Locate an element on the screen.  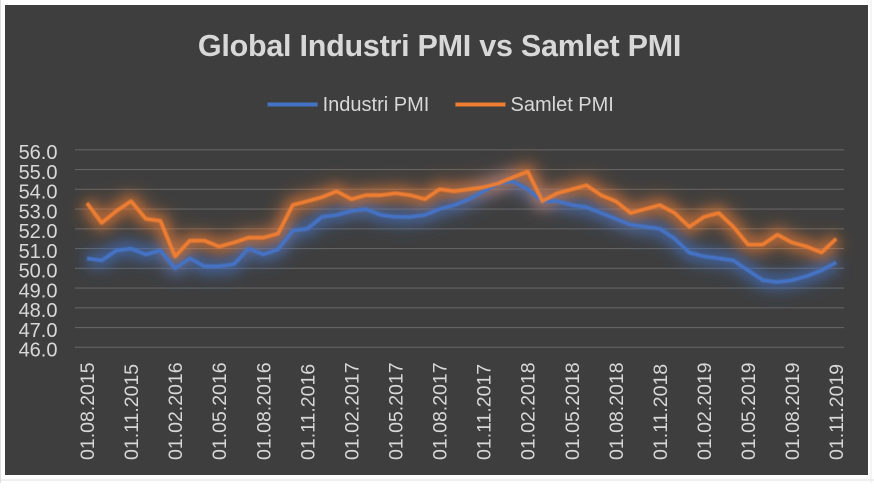
svg-text: 50.0 is located at coordinates (38, 272).